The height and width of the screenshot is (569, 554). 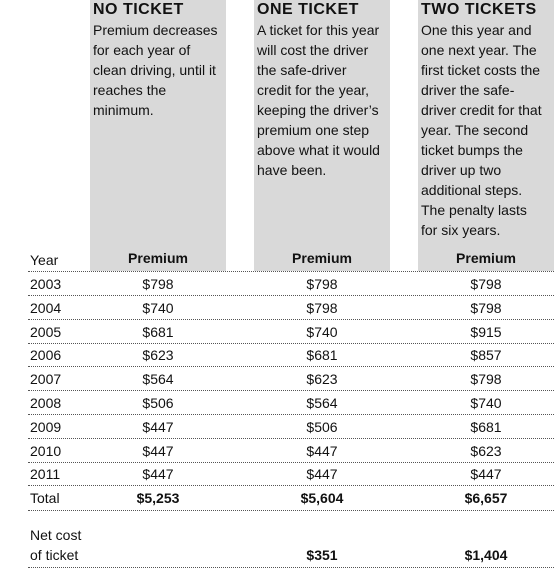 I want to click on column-description: for each year of, so click(x=142, y=50).